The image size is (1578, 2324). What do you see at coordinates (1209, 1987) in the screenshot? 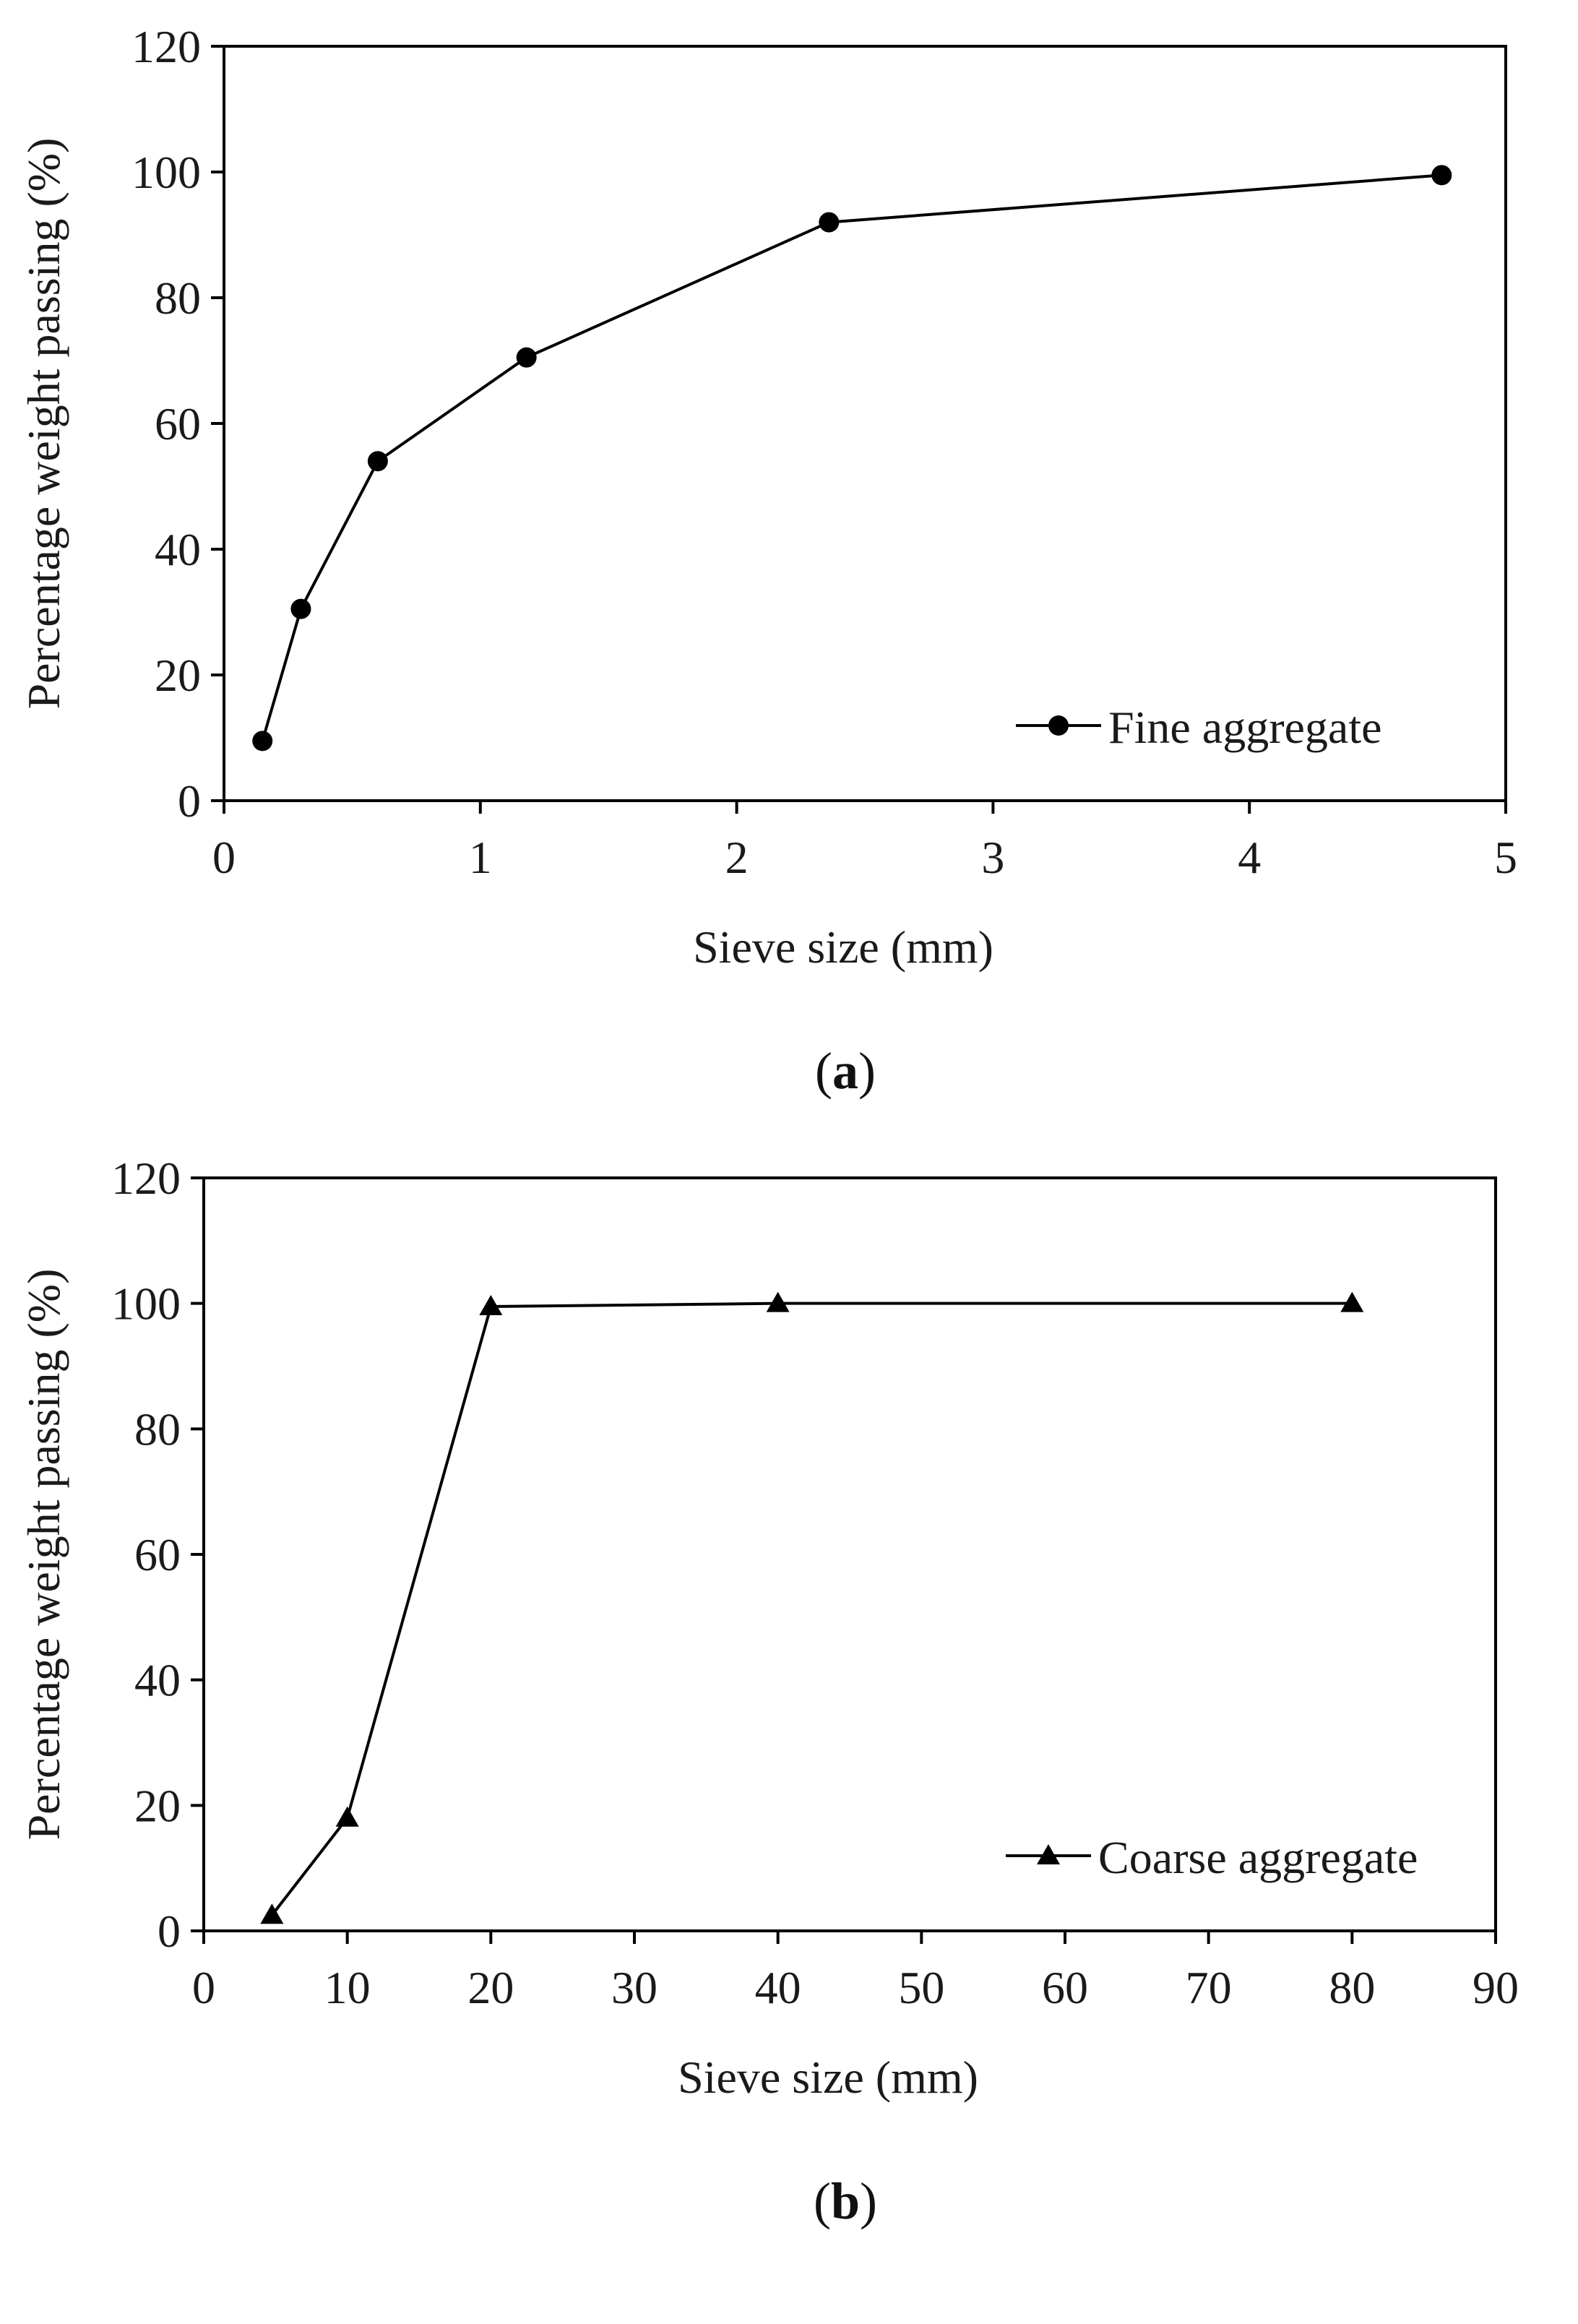
I see `x-tick-label: 70` at bounding box center [1209, 1987].